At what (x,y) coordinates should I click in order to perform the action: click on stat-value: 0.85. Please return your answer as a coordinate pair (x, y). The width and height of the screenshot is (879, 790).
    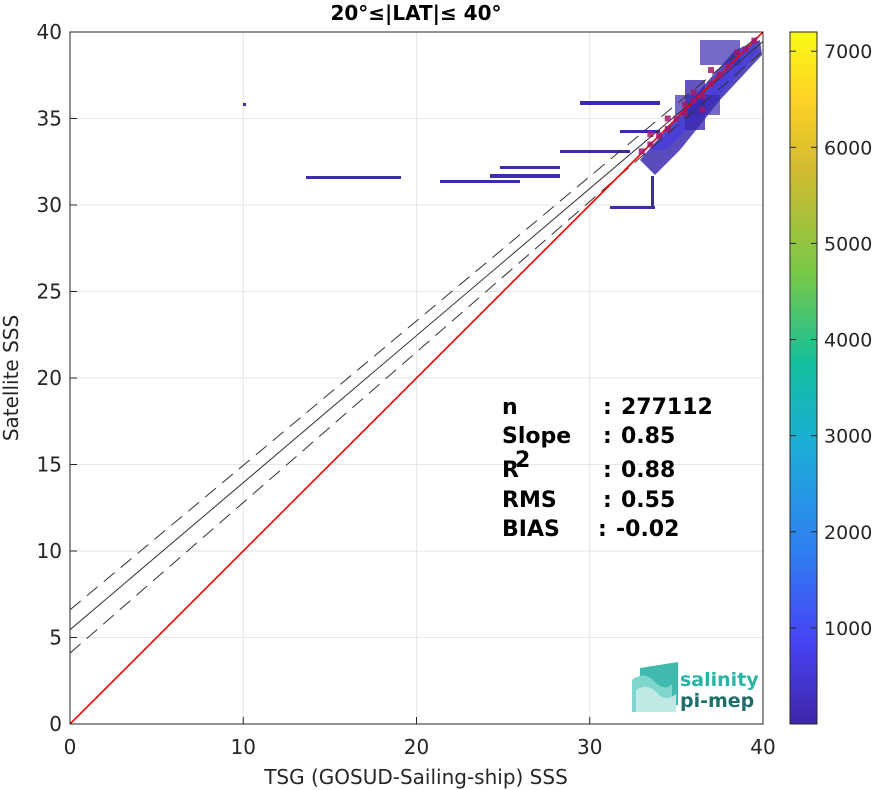
    Looking at the image, I should click on (648, 436).